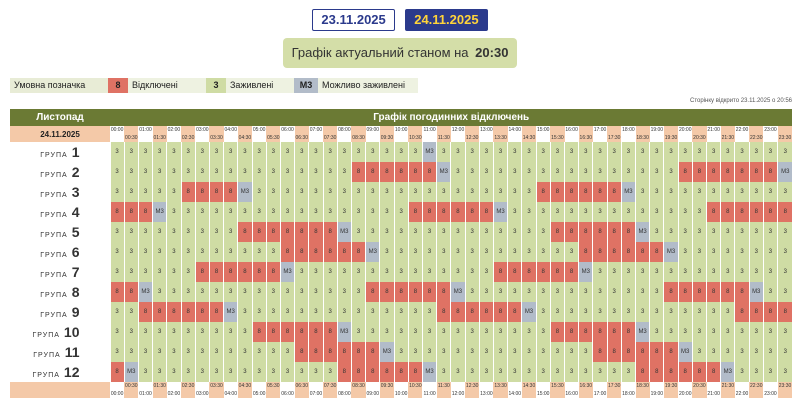 Image resolution: width=800 pixels, height=414 pixels. What do you see at coordinates (60, 251) in the screenshot?
I see `group-label: ГРУПА 6` at bounding box center [60, 251].